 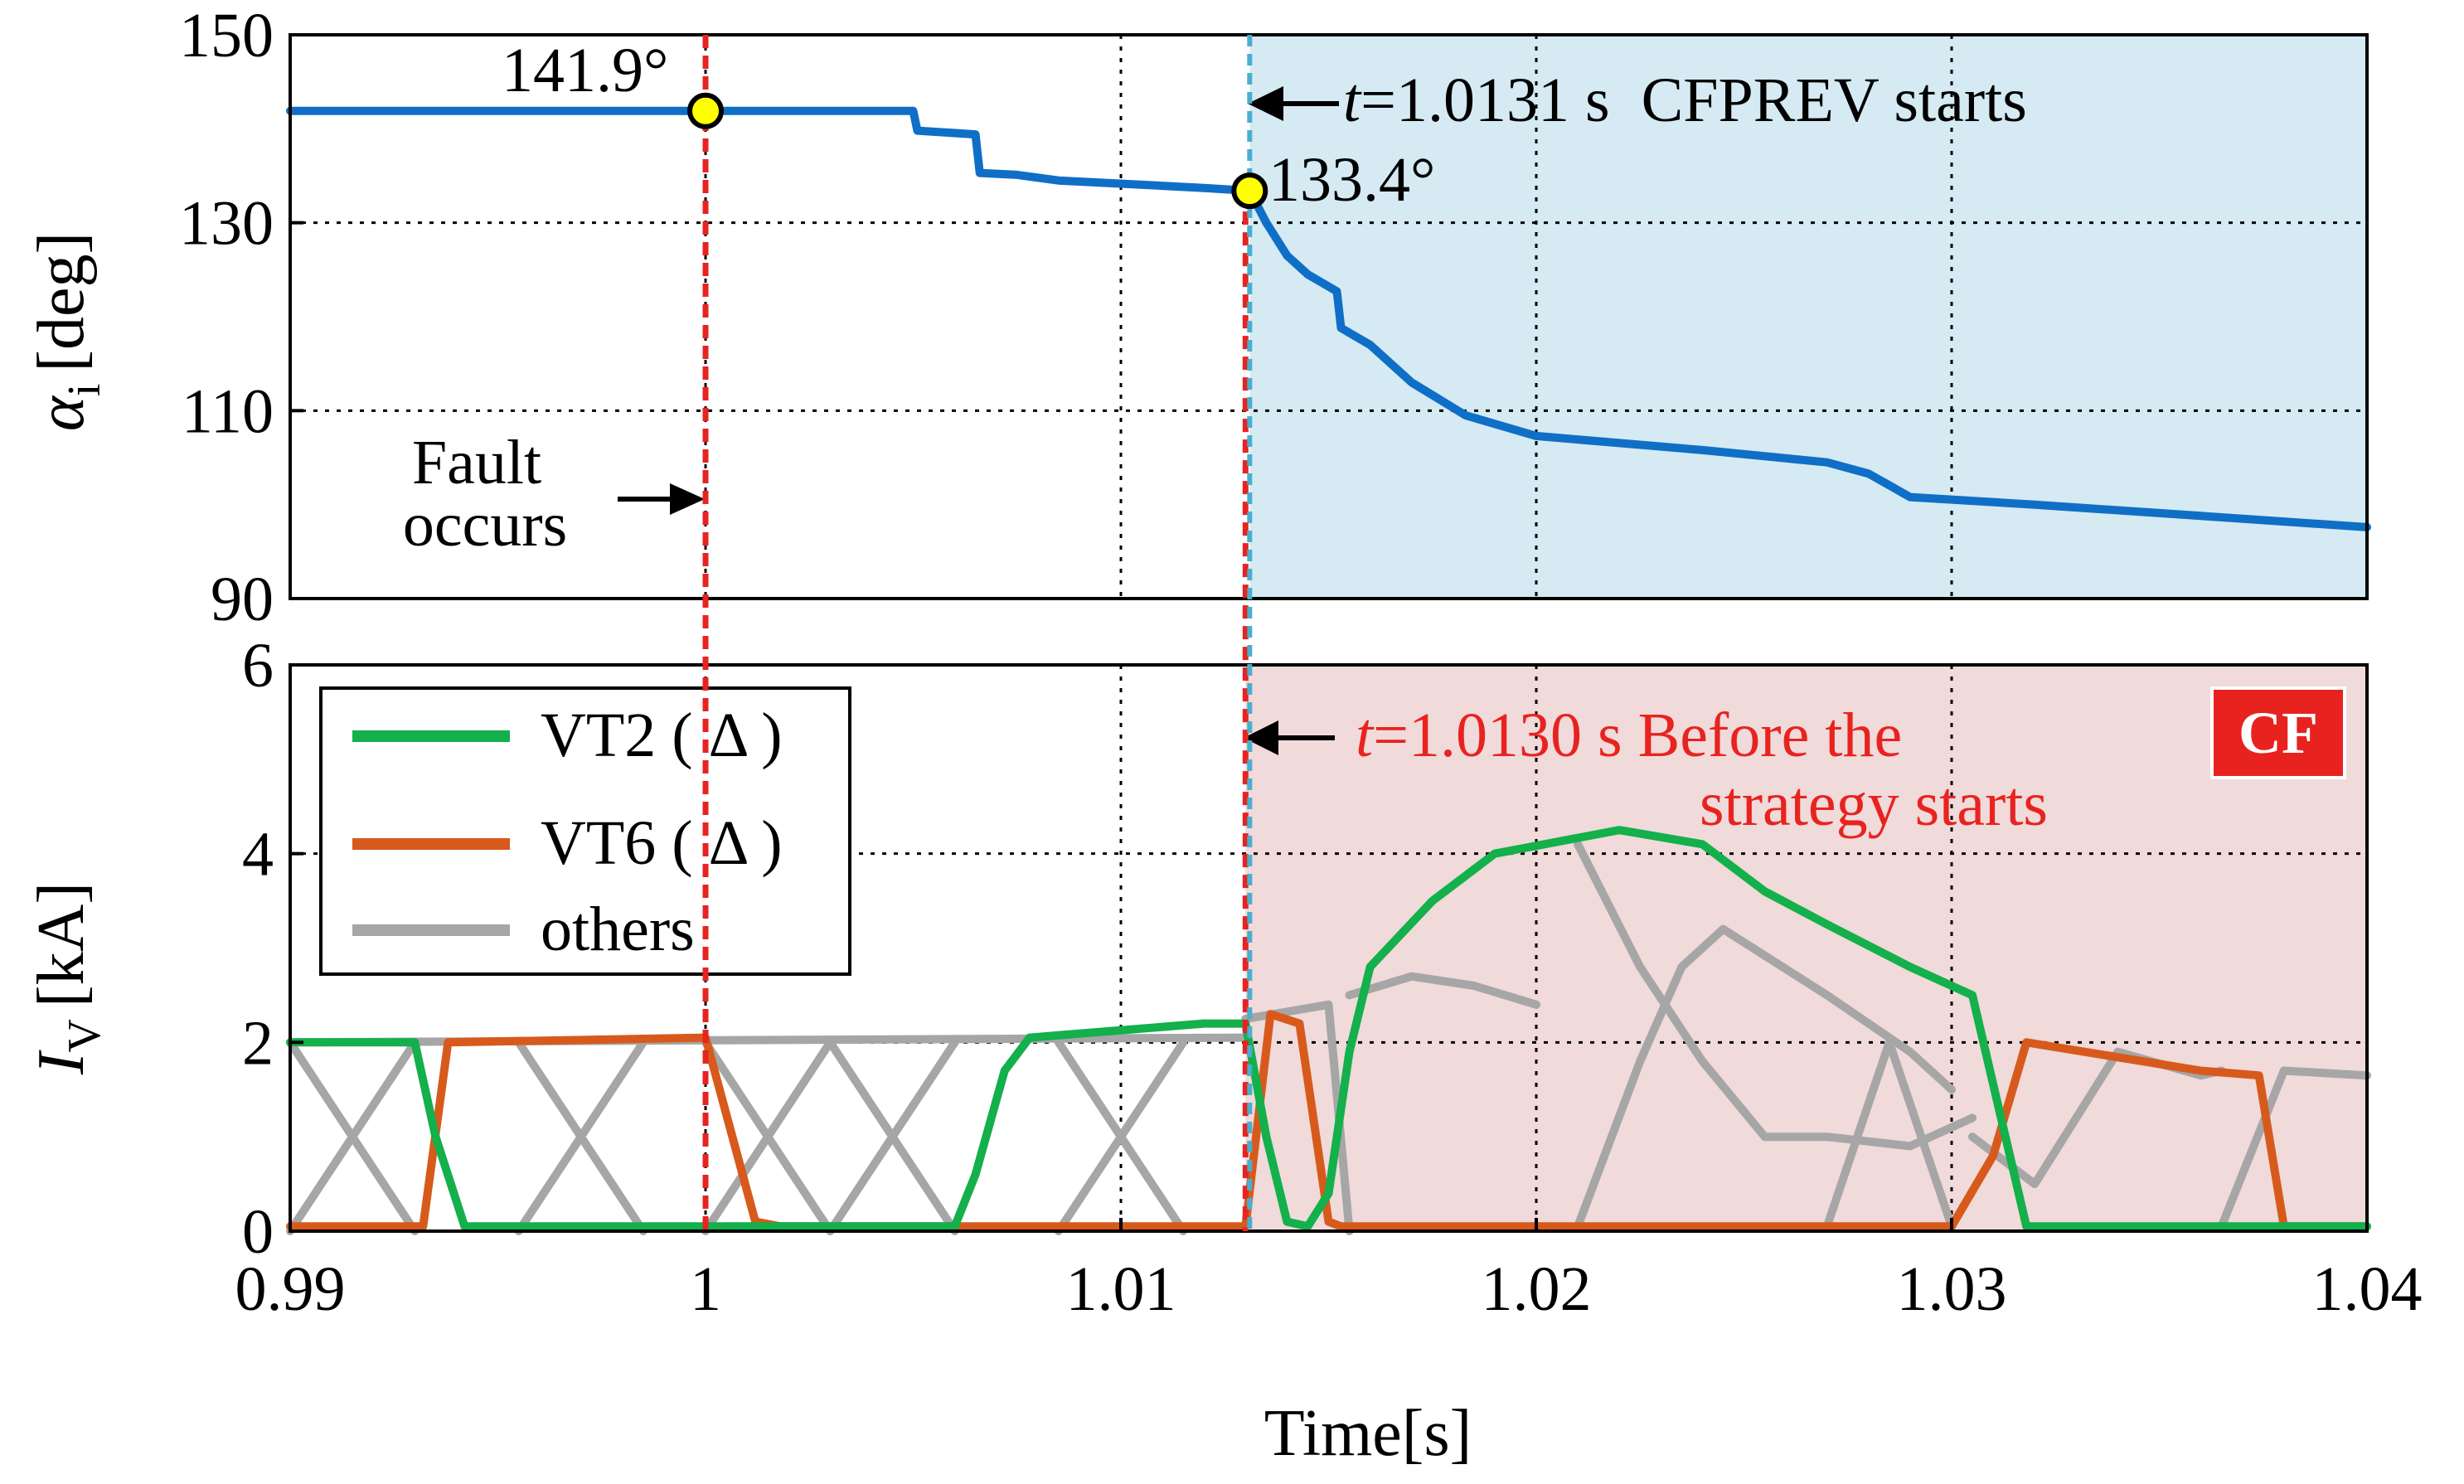 What do you see at coordinates (1351, 180) in the screenshot?
I see `marker-label-1334: 133.4°` at bounding box center [1351, 180].